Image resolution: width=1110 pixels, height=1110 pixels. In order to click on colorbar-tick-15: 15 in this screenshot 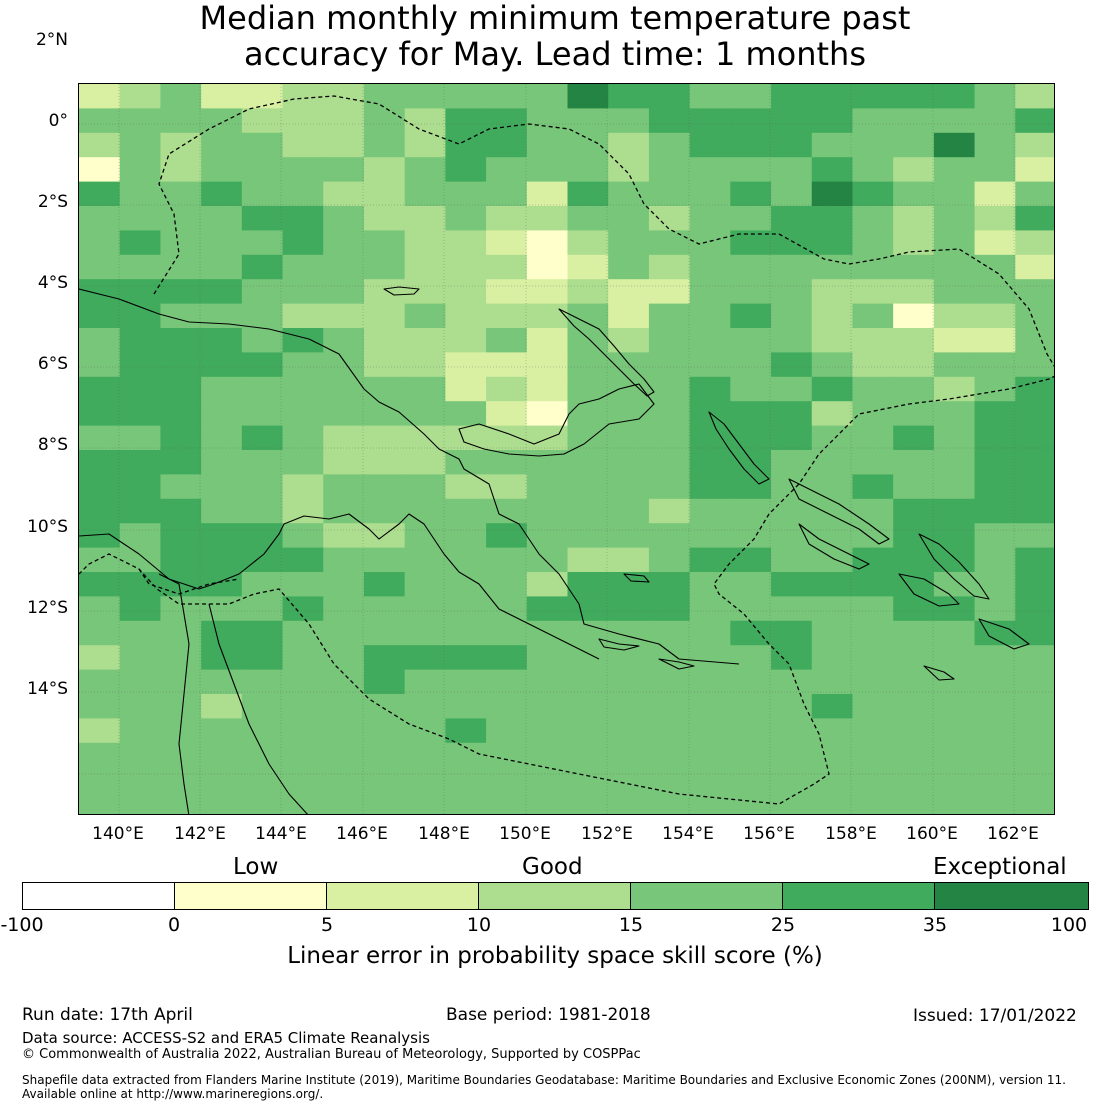, I will do `click(631, 925)`.